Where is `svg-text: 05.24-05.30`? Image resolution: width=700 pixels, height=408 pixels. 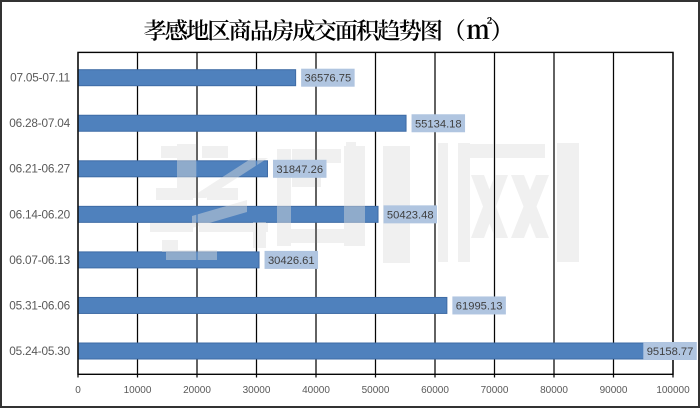 svg-text: 05.24-05.30 is located at coordinates (39, 351).